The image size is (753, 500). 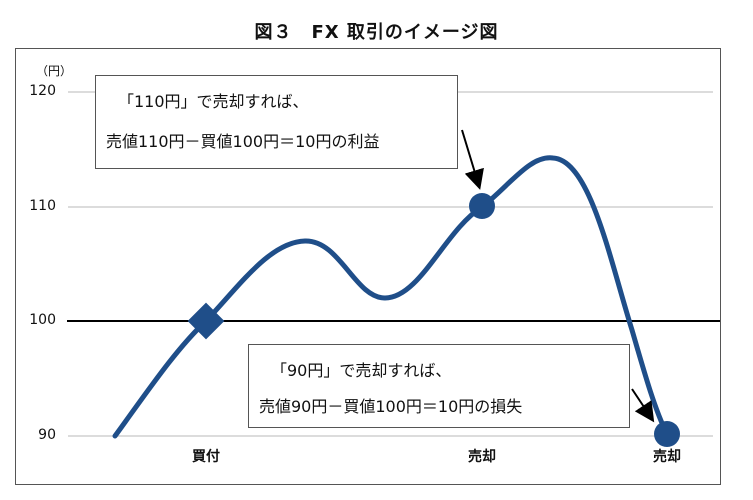 What do you see at coordinates (206, 457) in the screenshot?
I see `x-label-buy: 買付` at bounding box center [206, 457].